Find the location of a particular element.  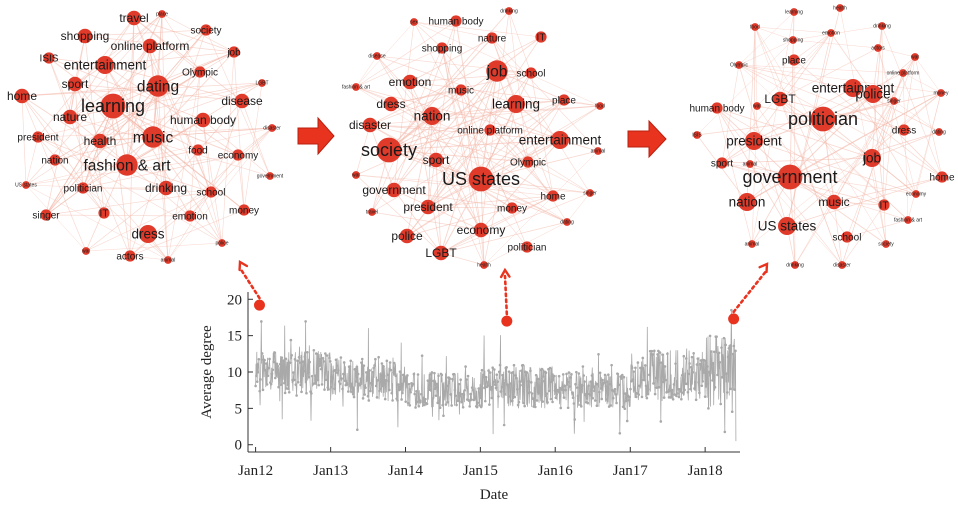

network-node-label: disaster is located at coordinates (272, 129).